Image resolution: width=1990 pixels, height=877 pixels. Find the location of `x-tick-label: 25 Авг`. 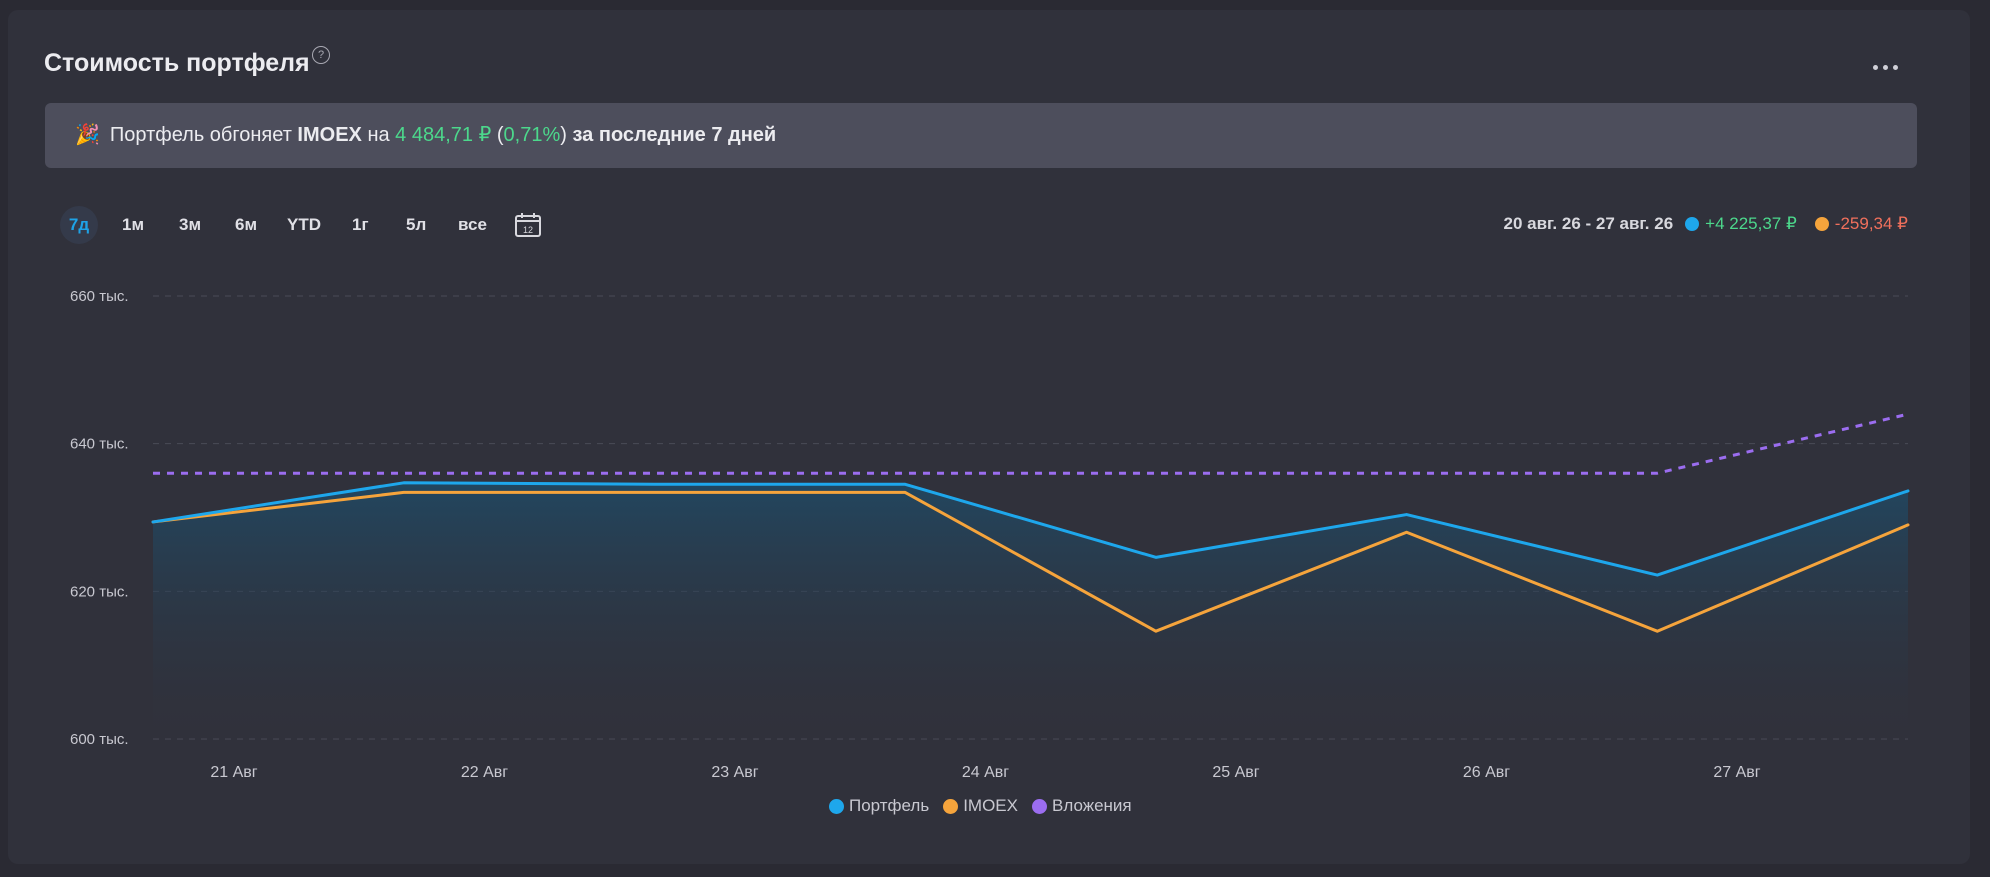

x-tick-label: 25 Авг is located at coordinates (1235, 772).